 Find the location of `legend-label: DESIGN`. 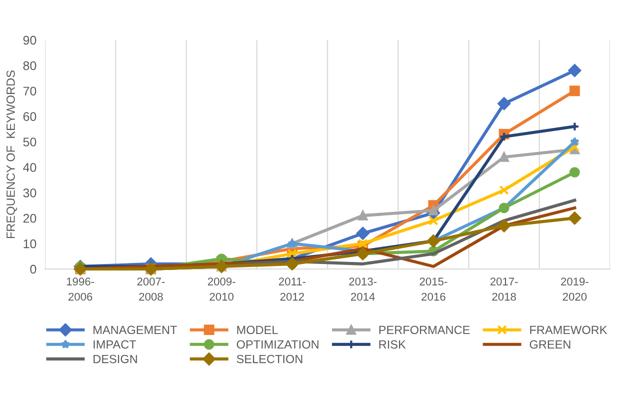

legend-label: DESIGN is located at coordinates (115, 359).